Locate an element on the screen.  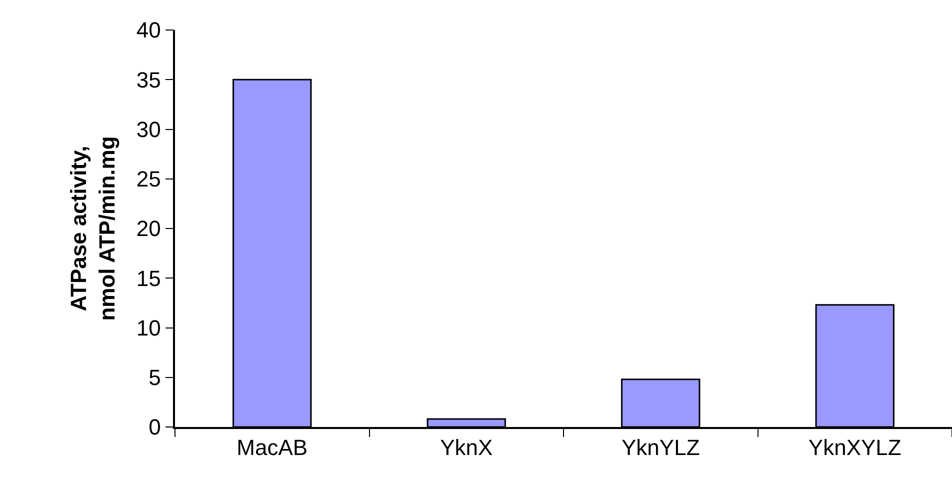
x-tick-label: YknX is located at coordinates (466, 447).